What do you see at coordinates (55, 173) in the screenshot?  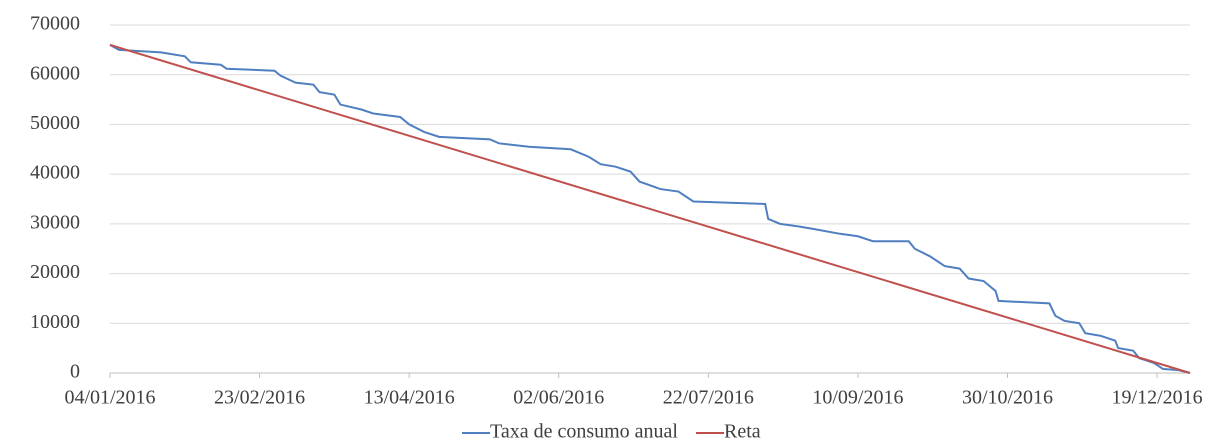 I see `y-tick-label: 40000` at bounding box center [55, 173].